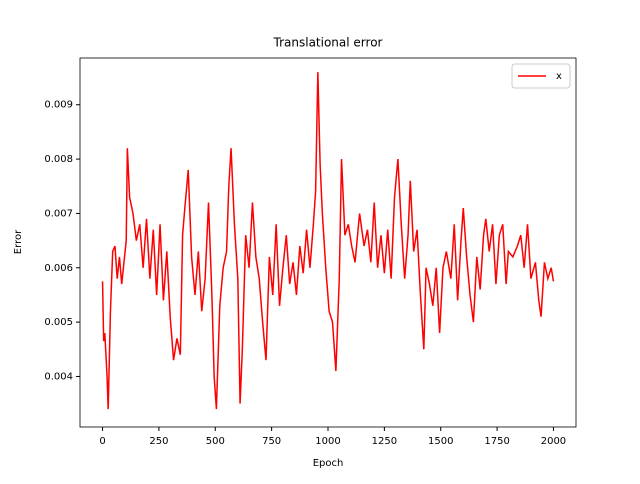 The width and height of the screenshot is (640, 484). What do you see at coordinates (58, 322) in the screenshot?
I see `y-tick-label: 0.005` at bounding box center [58, 322].